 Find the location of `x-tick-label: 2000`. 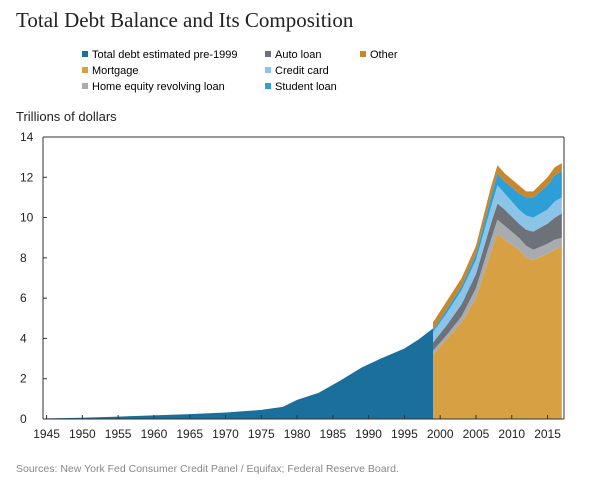

x-tick-label: 2000 is located at coordinates (440, 434).